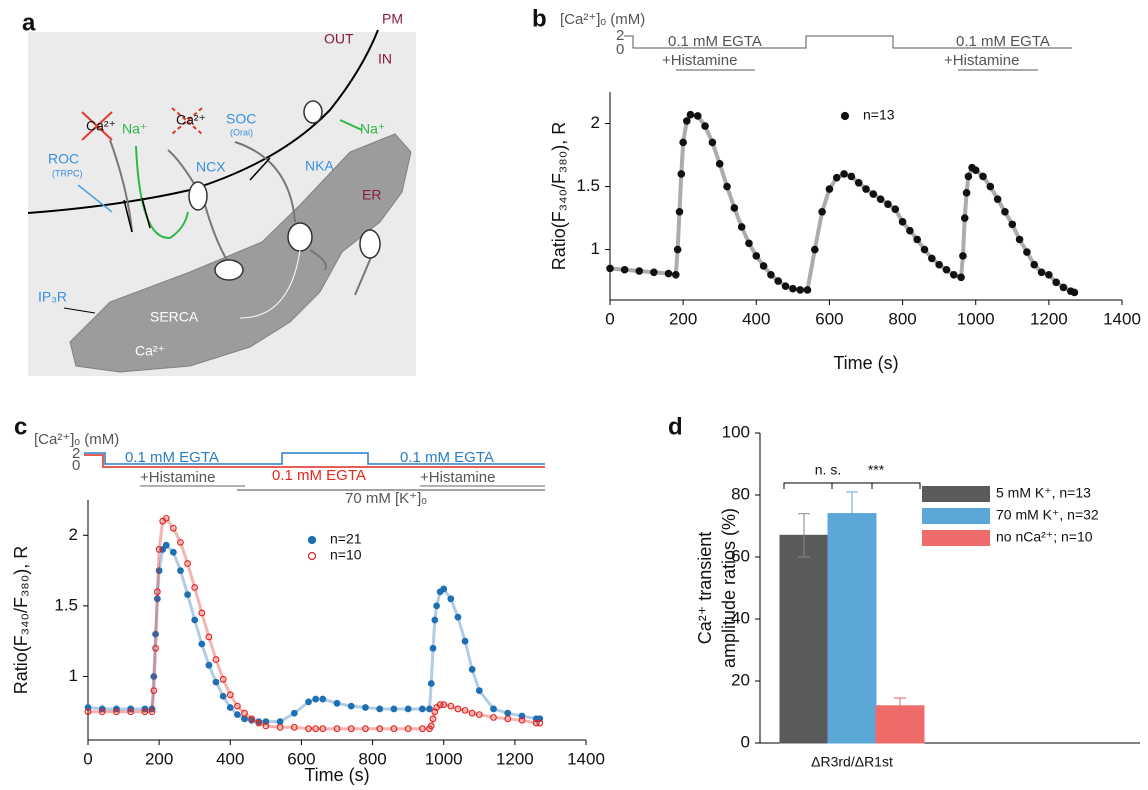  Describe the element at coordinates (848, 42) in the screenshot. I see `protocol-step` at that location.